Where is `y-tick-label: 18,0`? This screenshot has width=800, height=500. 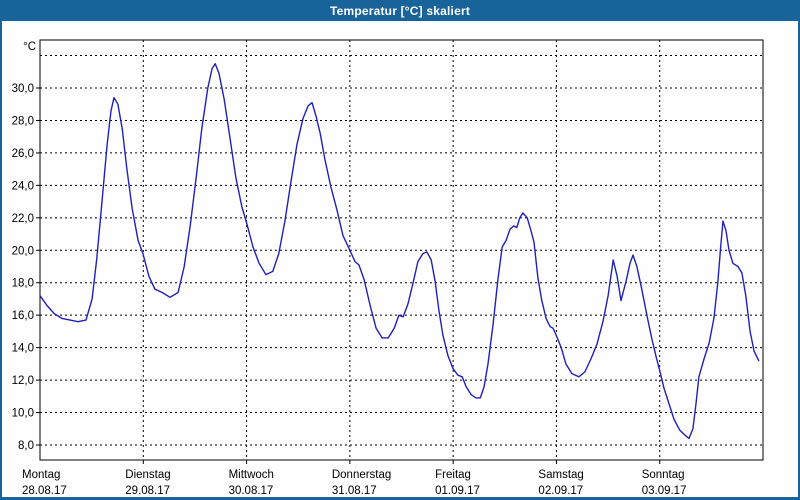 y-tick-label: 18,0 is located at coordinates (23, 284).